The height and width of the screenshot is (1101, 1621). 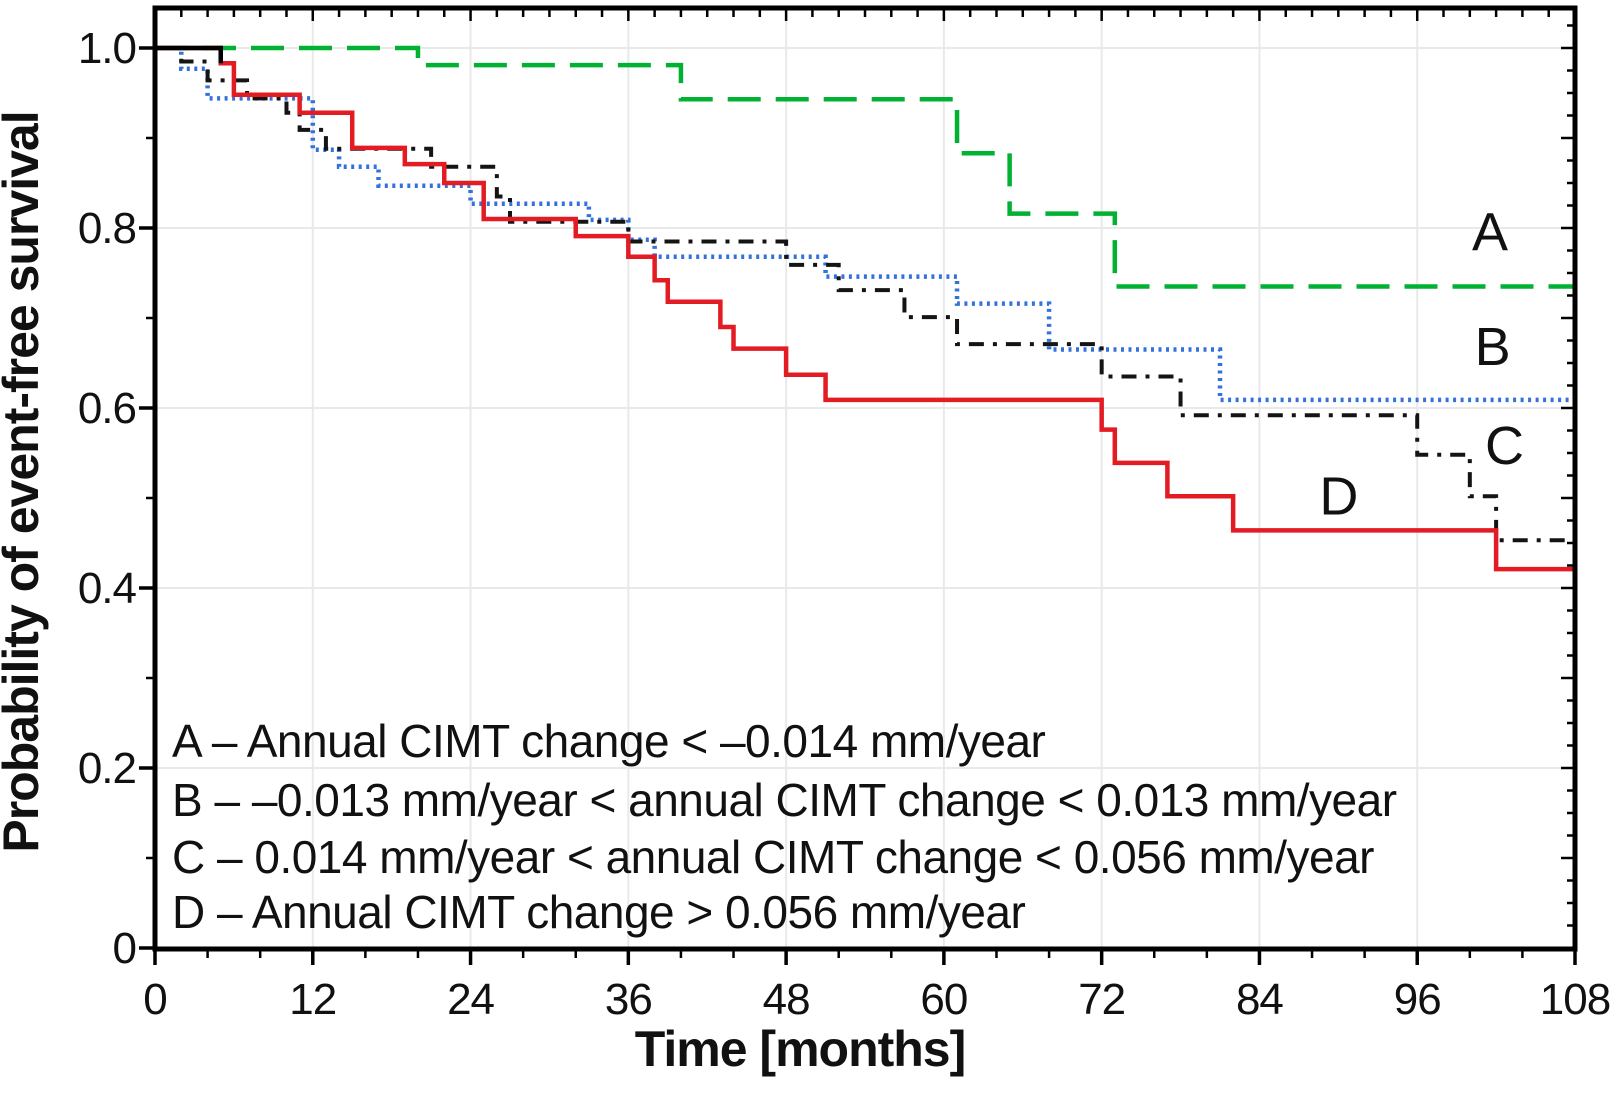 I want to click on curve-label-layer: ABC D, so click(x=1421, y=365).